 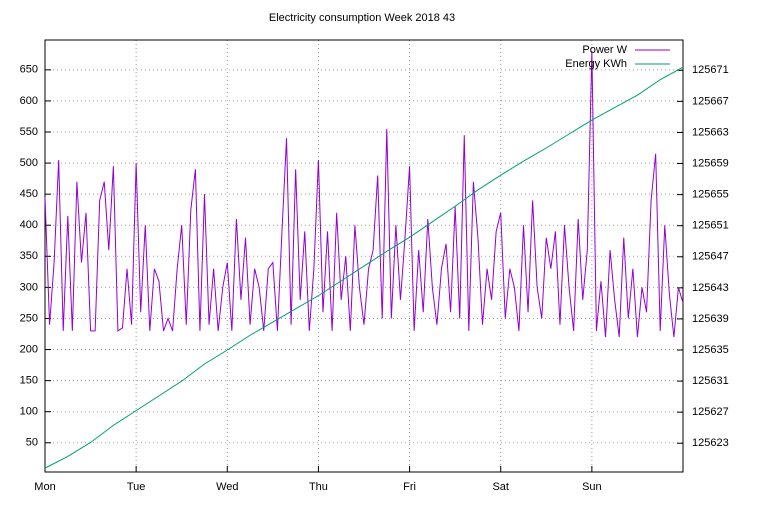 I want to click on y2-tick-label: 125663, so click(x=710, y=132).